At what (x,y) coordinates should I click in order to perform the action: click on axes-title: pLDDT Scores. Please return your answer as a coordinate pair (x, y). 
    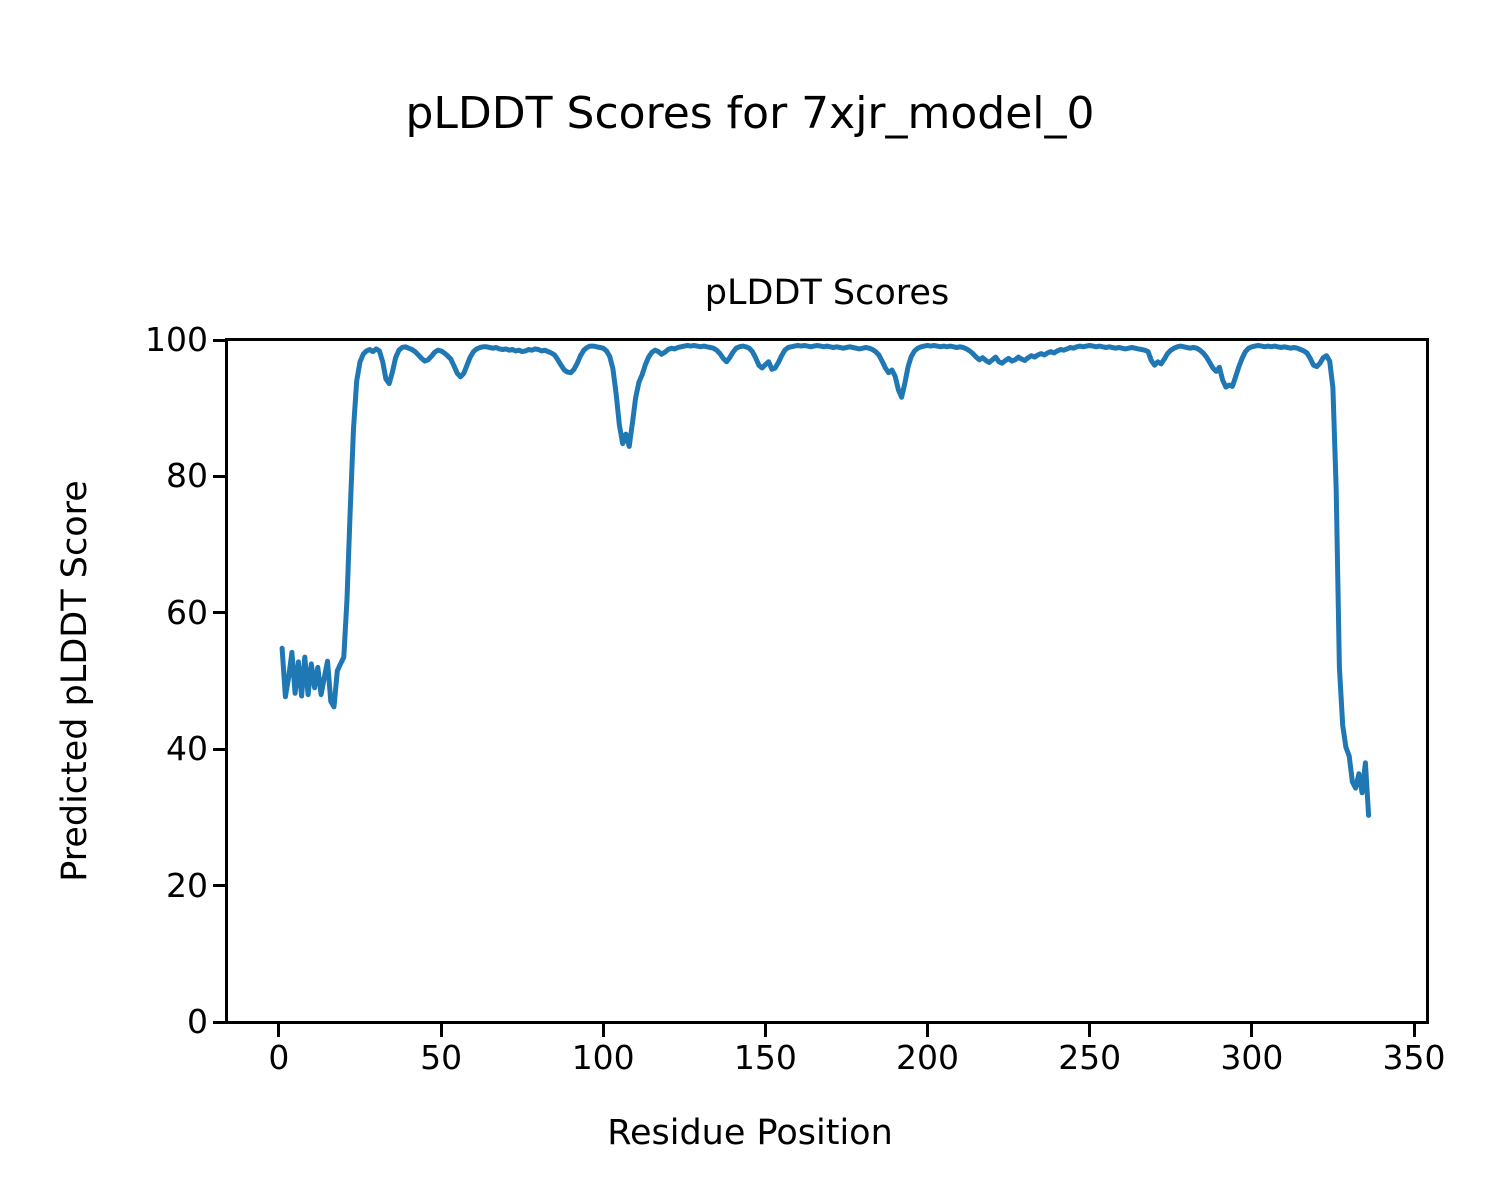
    Looking at the image, I should click on (827, 293).